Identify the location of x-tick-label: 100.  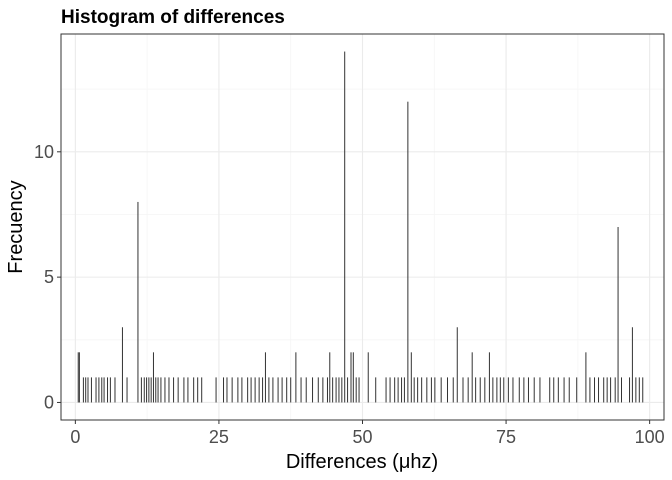
(650, 437).